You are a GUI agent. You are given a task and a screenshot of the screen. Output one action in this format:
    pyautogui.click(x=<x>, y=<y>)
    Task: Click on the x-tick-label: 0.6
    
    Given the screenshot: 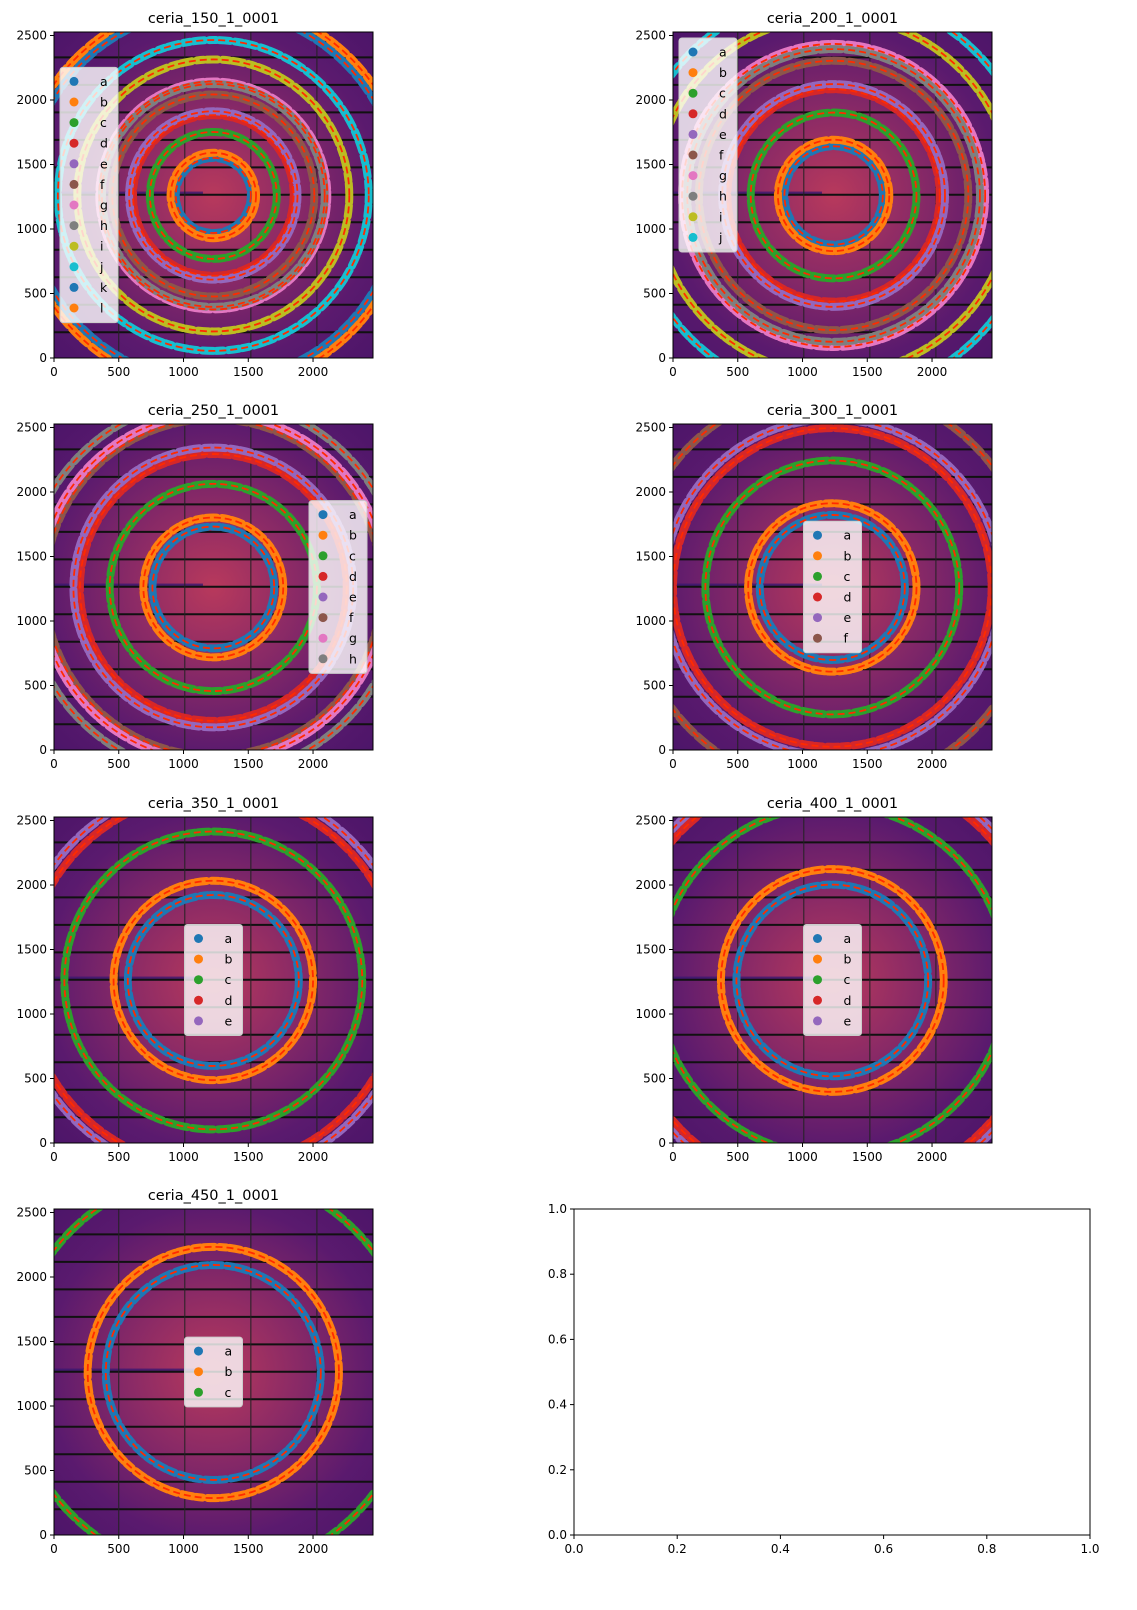 What is the action you would take?
    pyautogui.click(x=883, y=1549)
    